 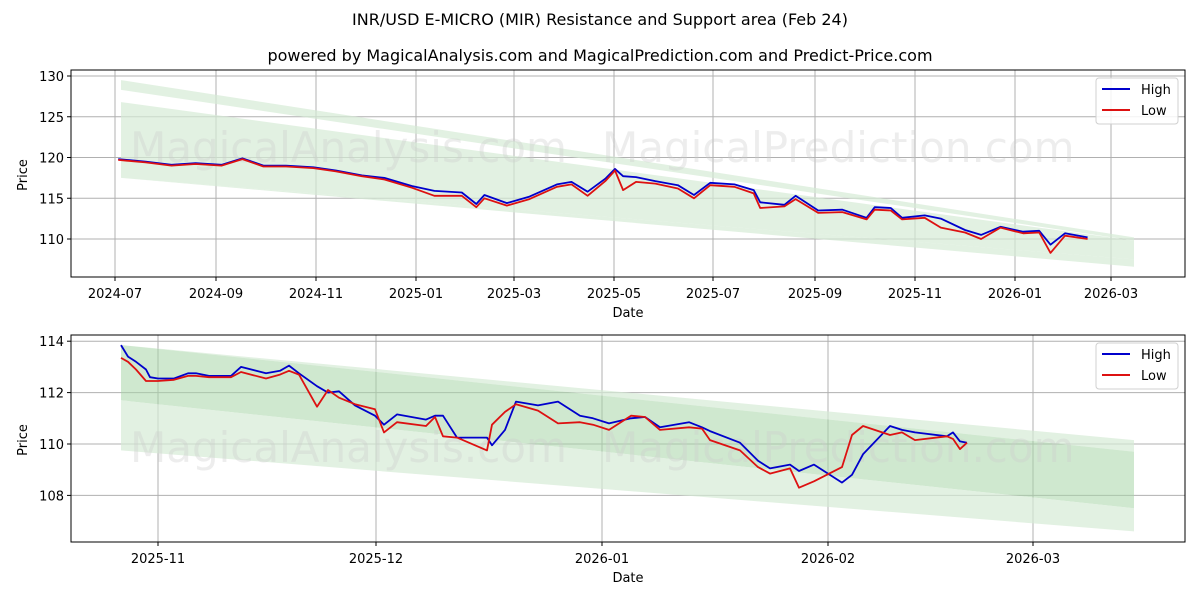 What do you see at coordinates (627, 578) in the screenshot?
I see `bottom-chart-xlabel: Date` at bounding box center [627, 578].